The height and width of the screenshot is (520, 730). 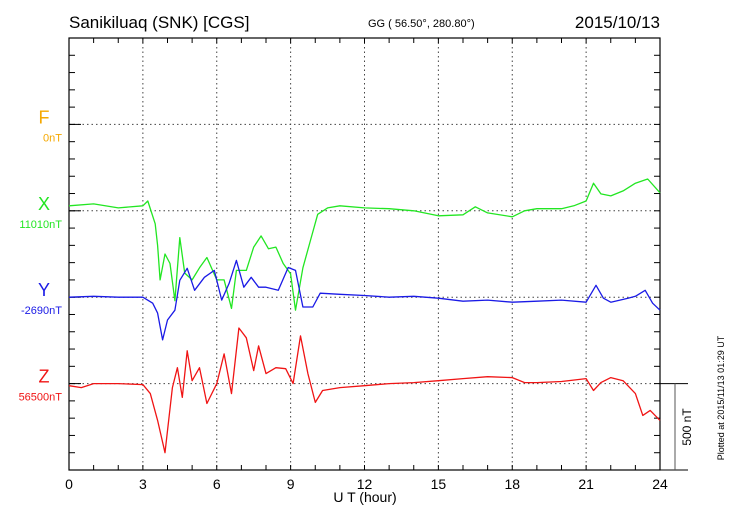 I want to click on x-tick-label: 18, so click(x=512, y=484).